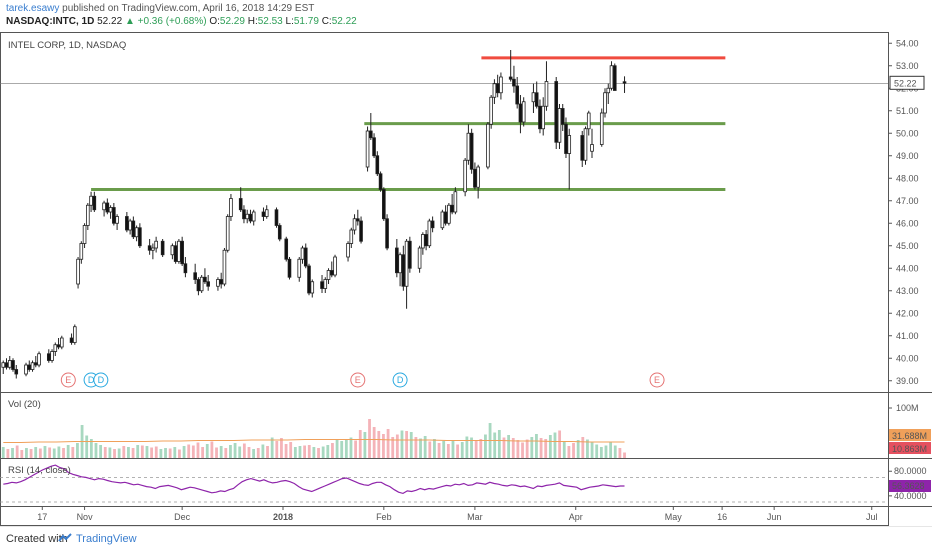 This screenshot has height=551, width=932. What do you see at coordinates (289, 21) in the screenshot?
I see `low-label: L:` at bounding box center [289, 21].